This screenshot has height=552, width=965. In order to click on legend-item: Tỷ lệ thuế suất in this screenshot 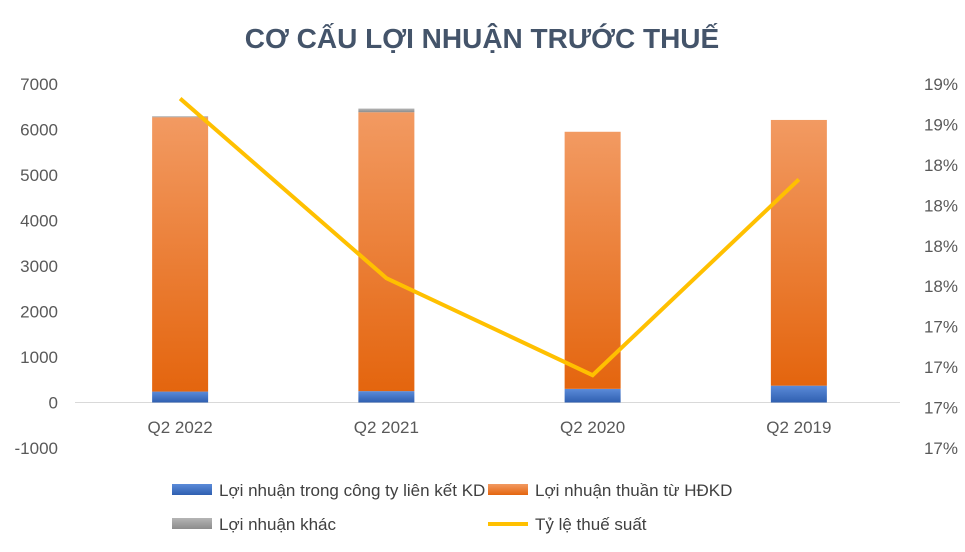, I will do `click(567, 524)`.